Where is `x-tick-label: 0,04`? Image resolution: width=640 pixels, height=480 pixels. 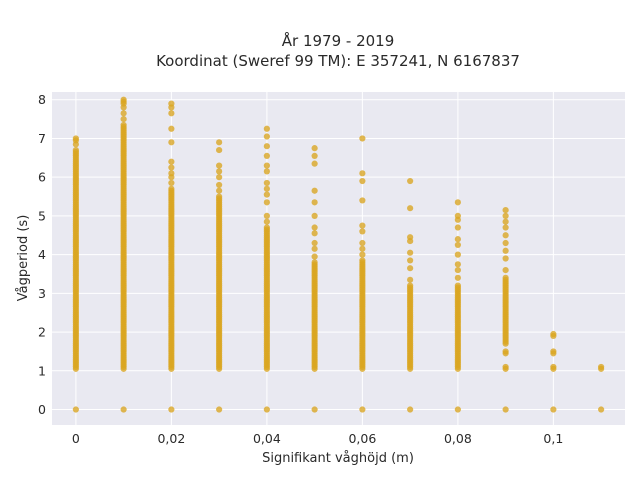
x-tick-label: 0,04 is located at coordinates (267, 438).